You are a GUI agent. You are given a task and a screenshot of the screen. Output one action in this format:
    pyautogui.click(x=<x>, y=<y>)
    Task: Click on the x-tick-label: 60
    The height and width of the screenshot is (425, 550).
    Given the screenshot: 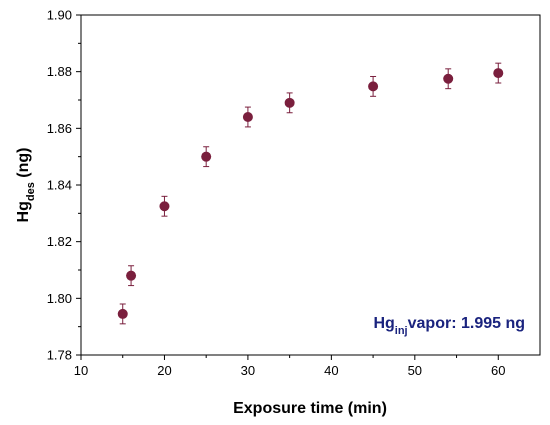 What is the action you would take?
    pyautogui.click(x=498, y=370)
    